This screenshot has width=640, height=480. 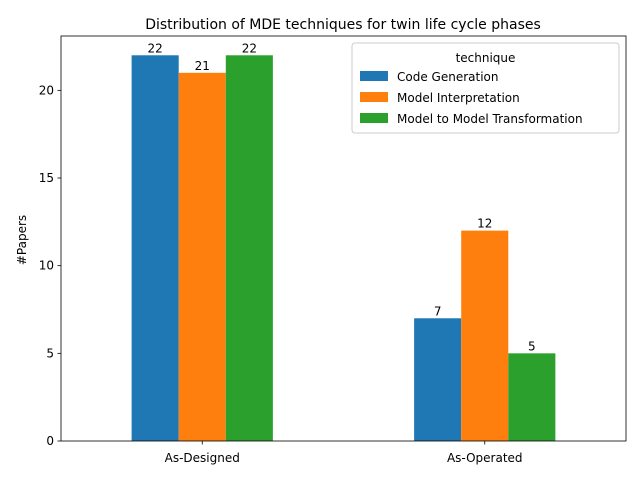 What do you see at coordinates (484, 224) in the screenshot?
I see `data-label: 12` at bounding box center [484, 224].